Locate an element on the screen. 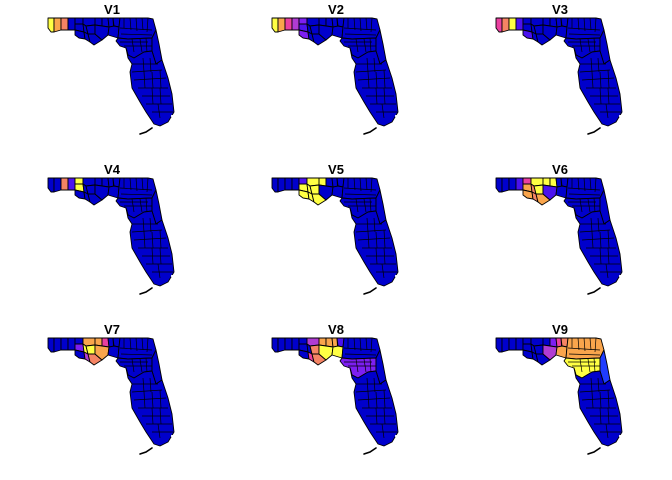 Image resolution: width=672 pixels, height=480 pixels. panel-title: V3 is located at coordinates (560, 9).